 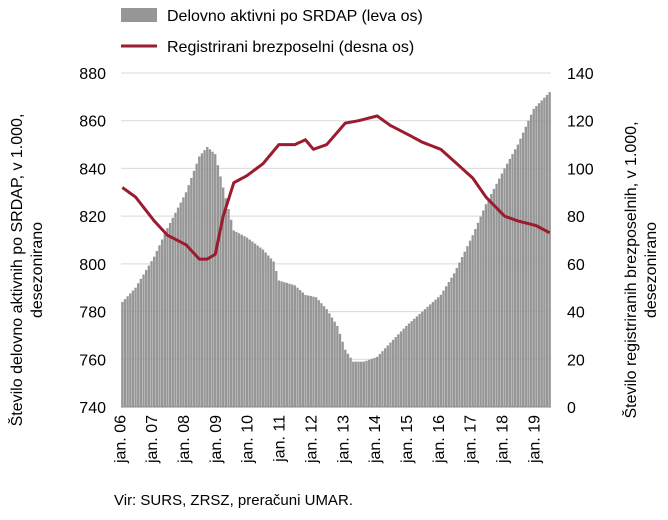 I want to click on x-tick-label: jan. 13, so click(x=343, y=439).